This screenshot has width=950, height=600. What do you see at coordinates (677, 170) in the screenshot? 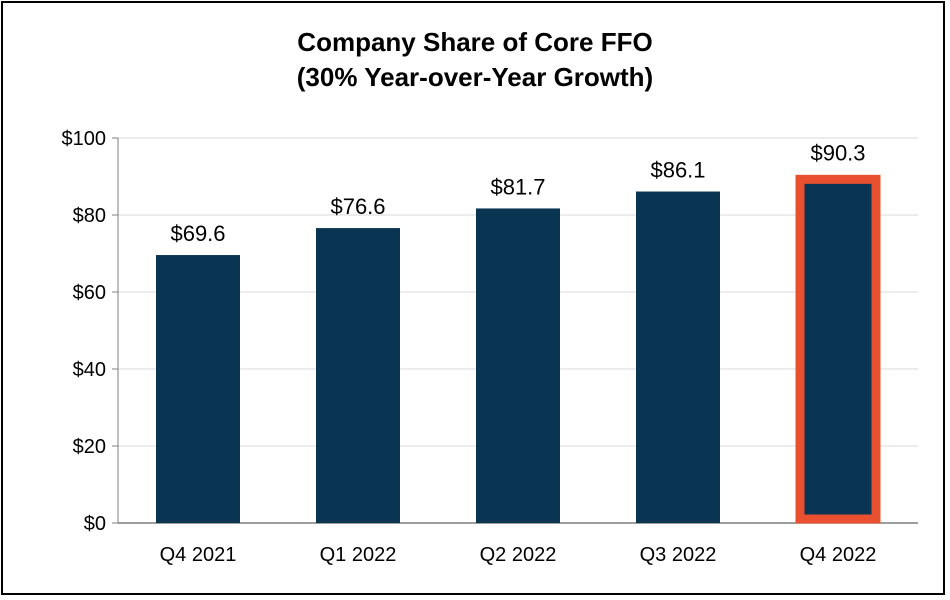
I see `bar-value-label: $86.1` at bounding box center [677, 170].